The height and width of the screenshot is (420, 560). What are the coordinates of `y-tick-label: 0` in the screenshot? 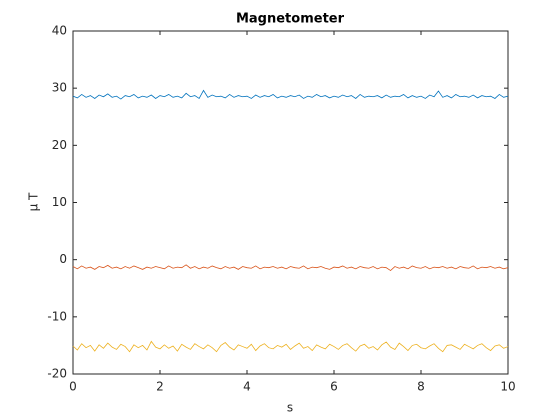 It's located at (63, 259).